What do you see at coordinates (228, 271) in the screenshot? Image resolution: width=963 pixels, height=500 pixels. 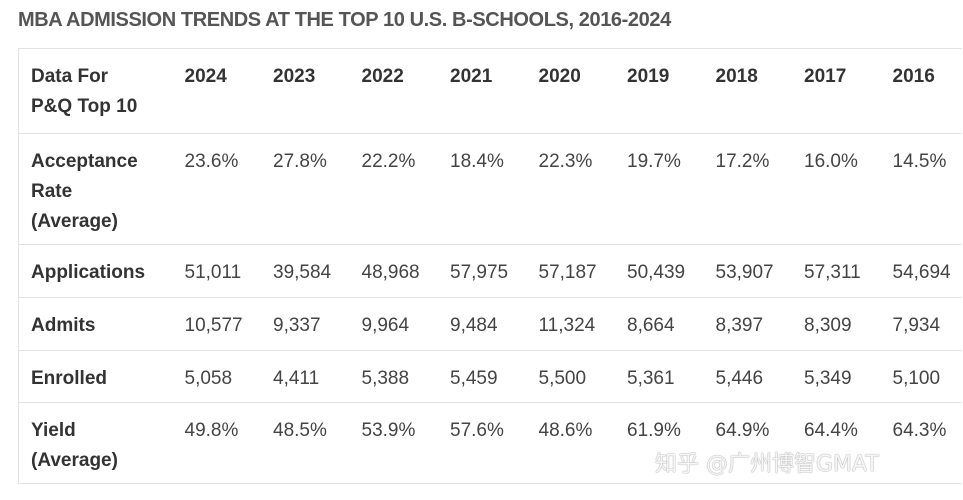 I see `table-cell: 51,011` at bounding box center [228, 271].